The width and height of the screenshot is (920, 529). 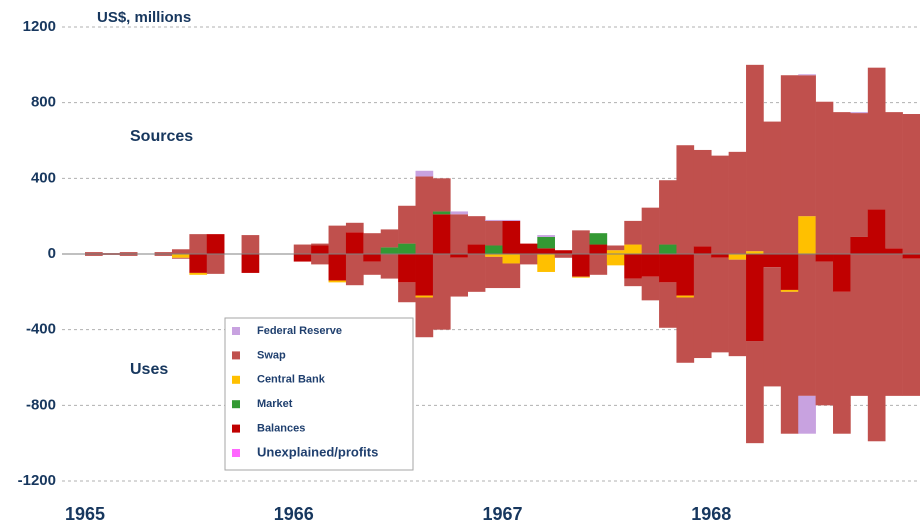 What do you see at coordinates (271, 355) in the screenshot?
I see `legend-label: Swap` at bounding box center [271, 355].